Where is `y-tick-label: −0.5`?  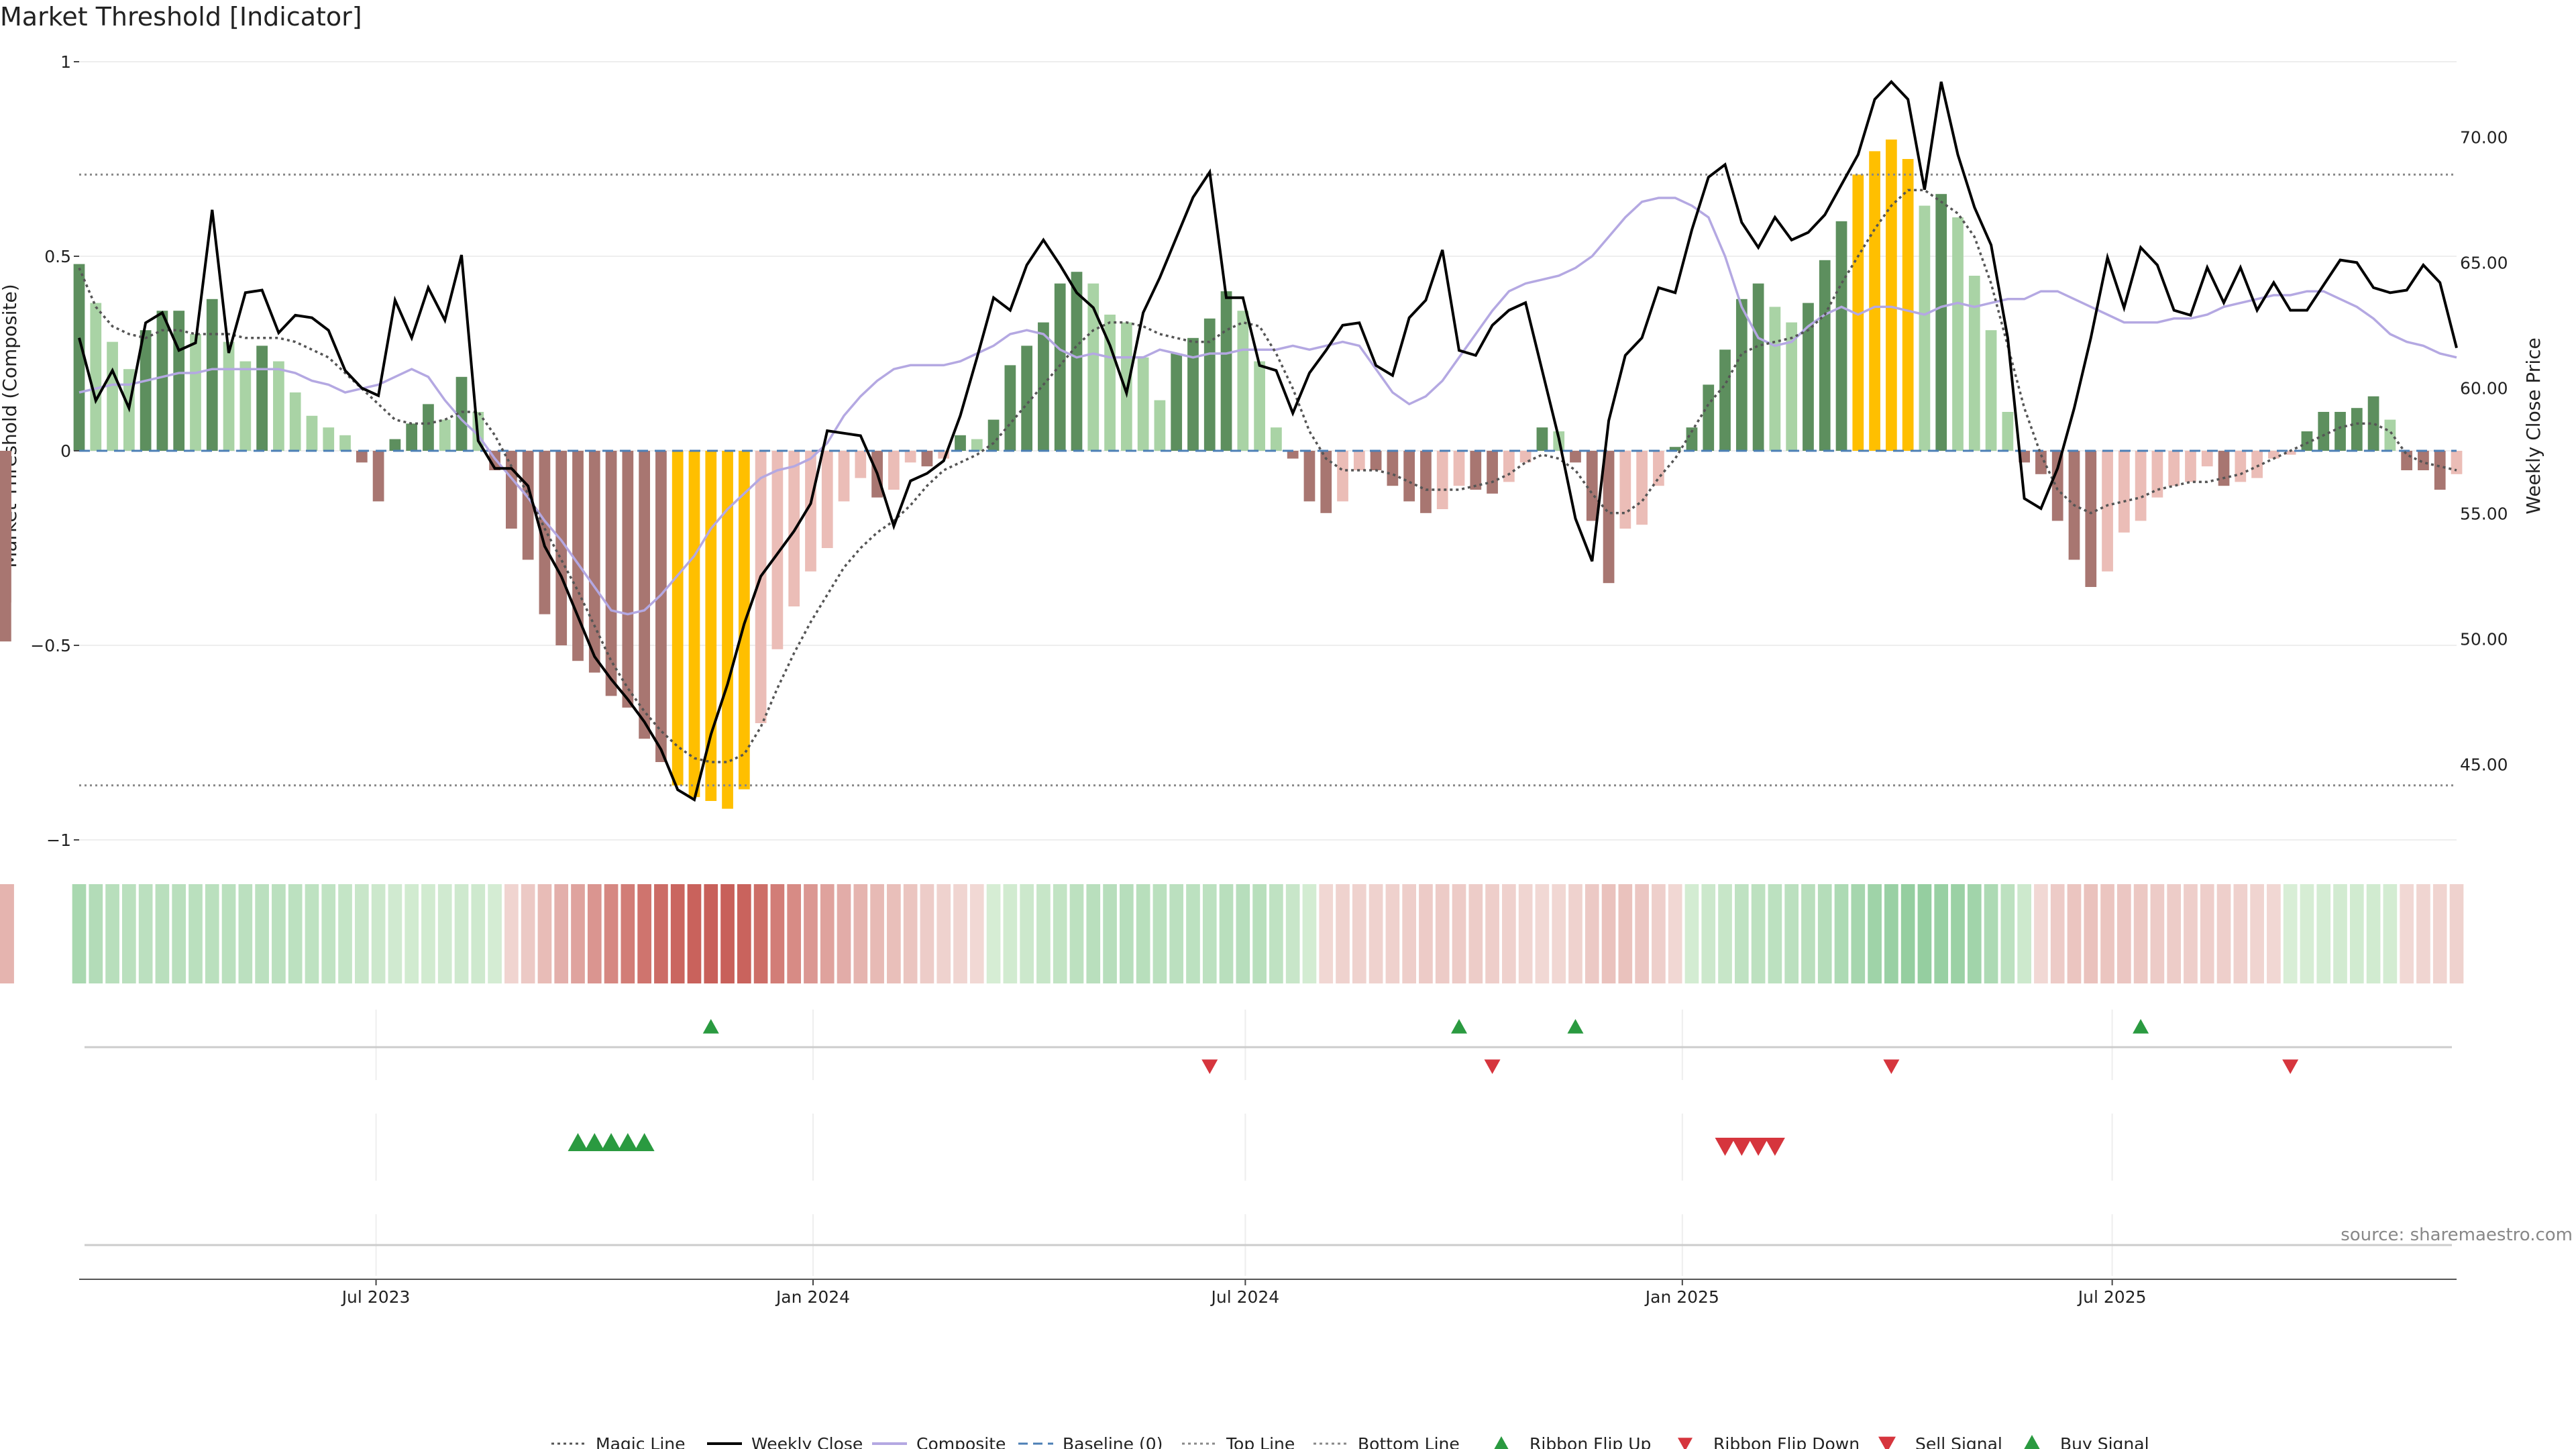 y-tick-label: −0.5 is located at coordinates (50, 645).